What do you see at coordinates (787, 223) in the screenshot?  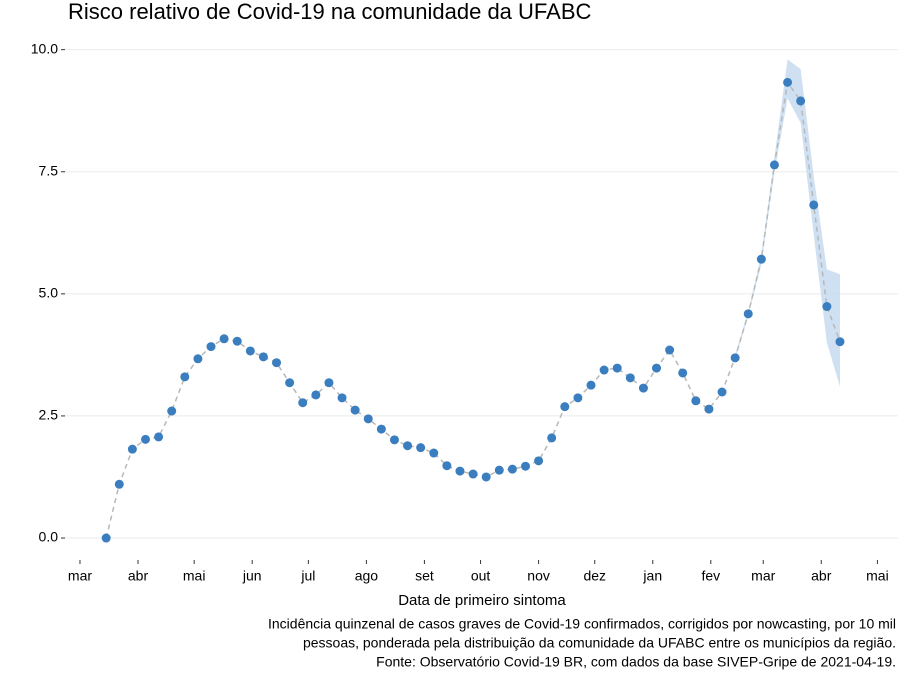 I see `confidence-band` at bounding box center [787, 223].